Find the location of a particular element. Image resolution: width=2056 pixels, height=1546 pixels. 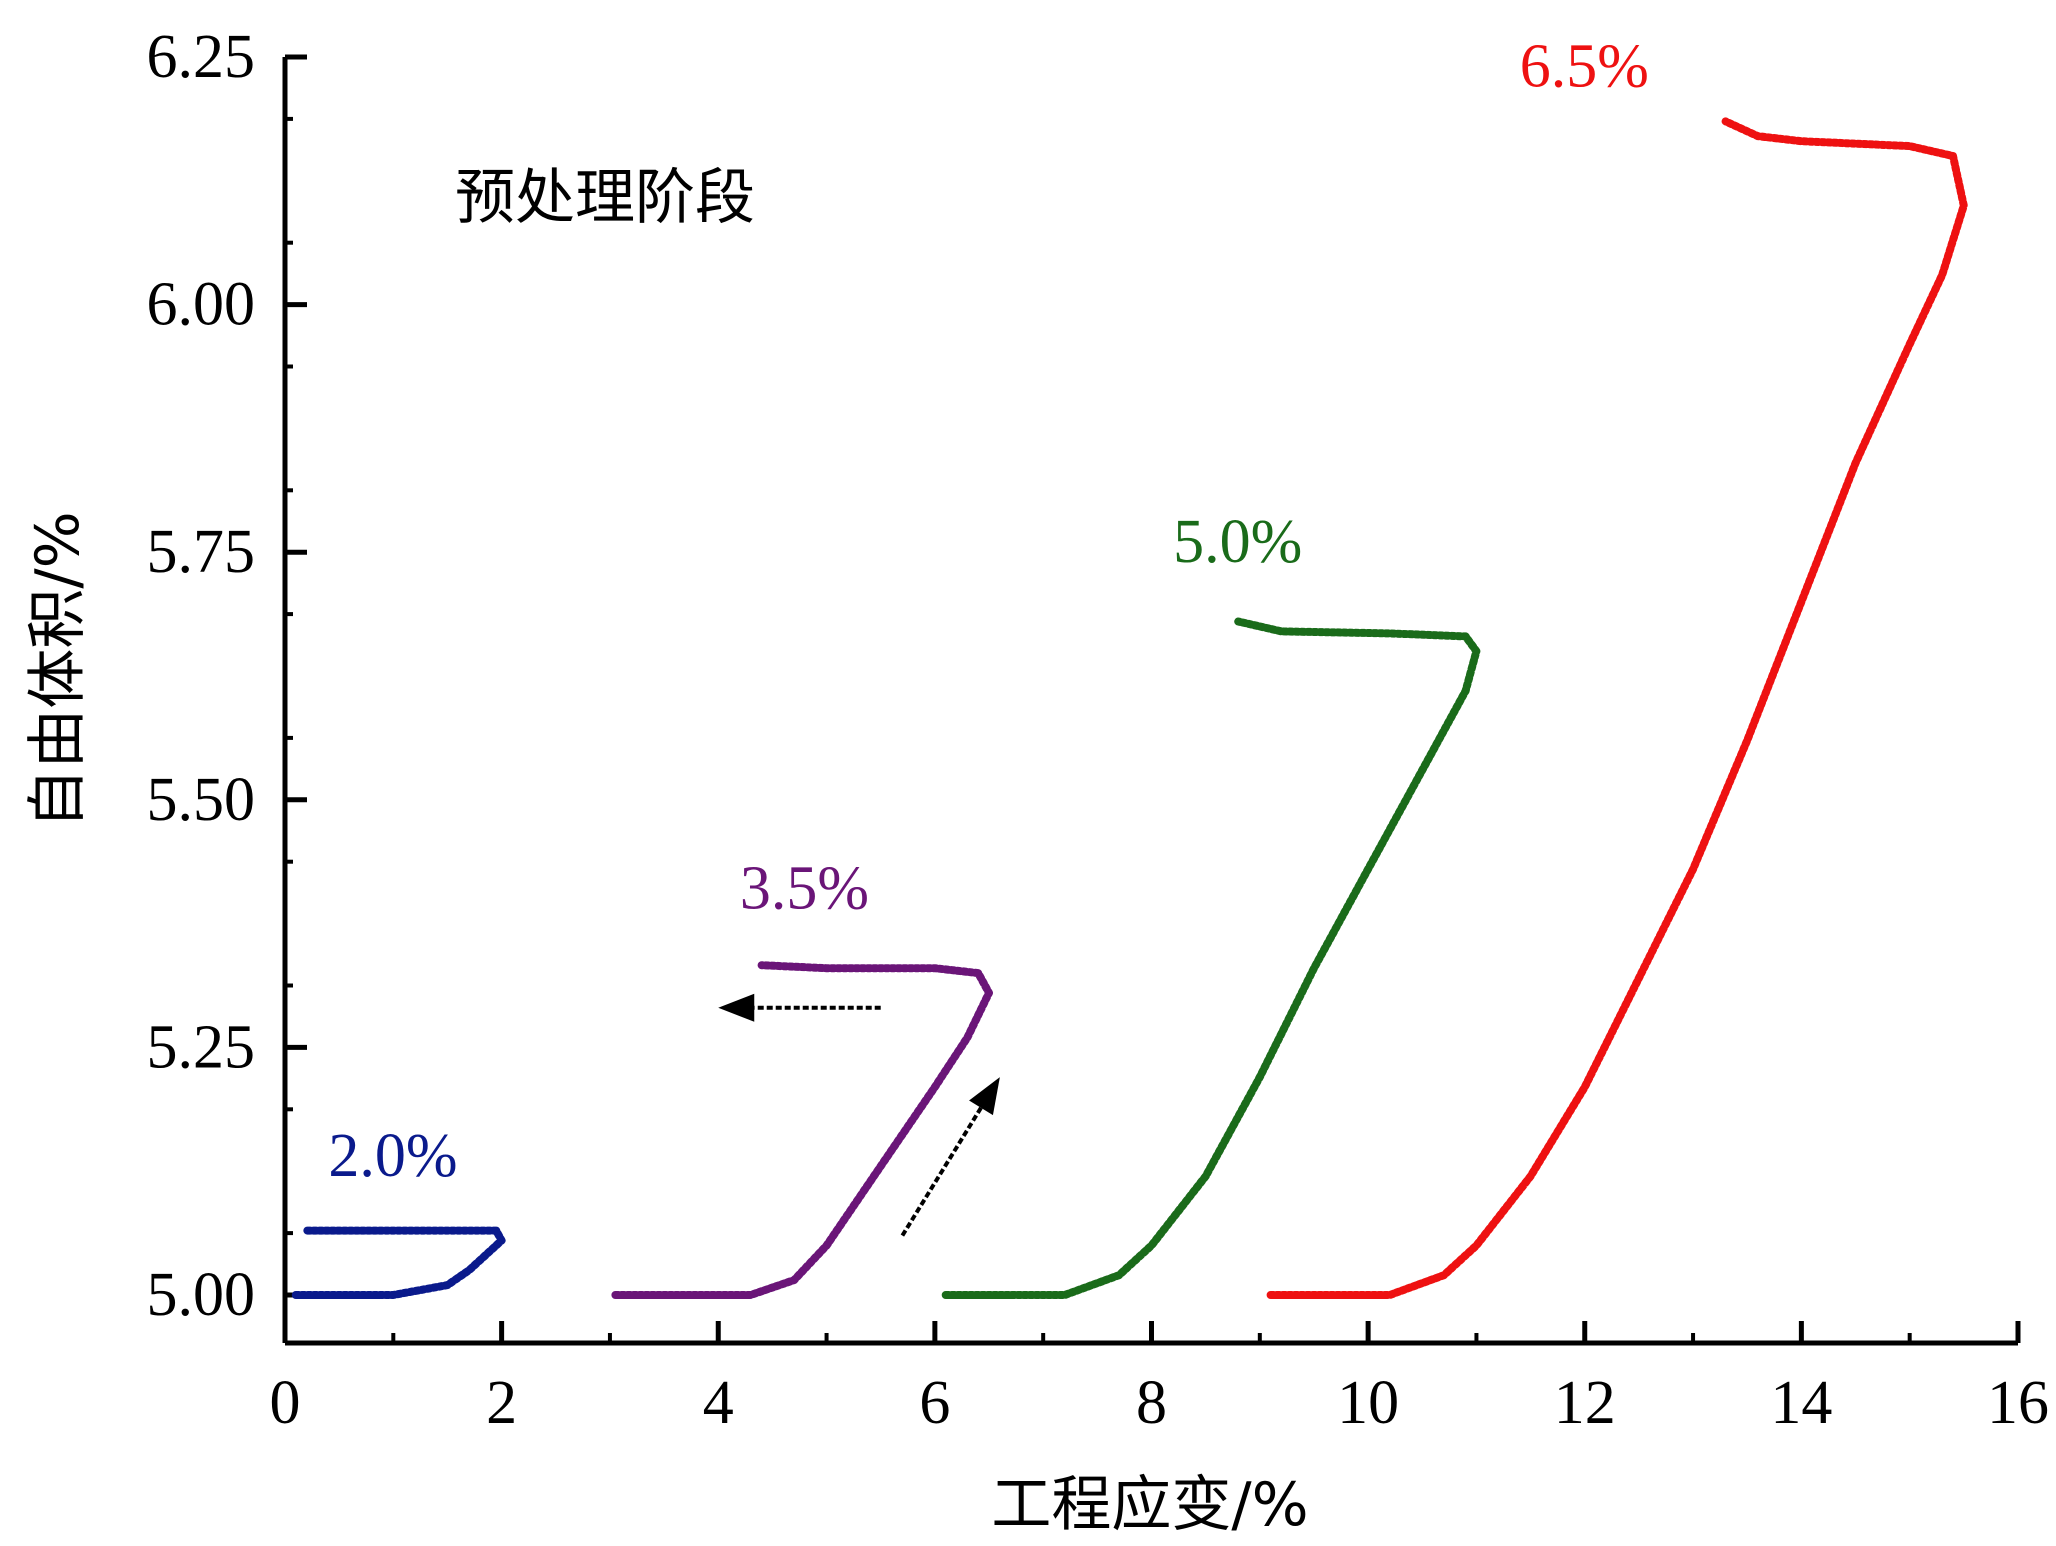

x-axis-title: 工程应变/% is located at coordinates (1149, 1505).